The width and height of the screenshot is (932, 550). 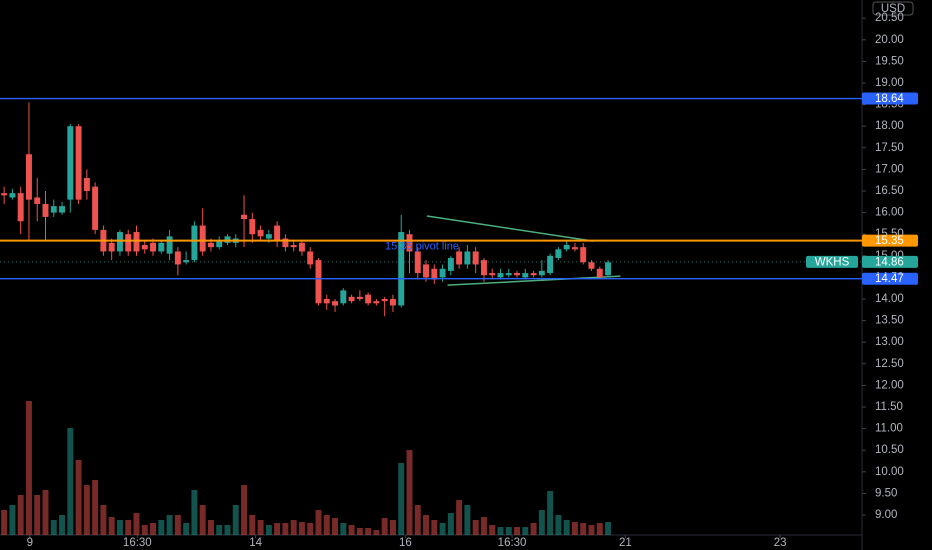 What do you see at coordinates (889, 472) in the screenshot?
I see `y-tick-label: 10.00` at bounding box center [889, 472].